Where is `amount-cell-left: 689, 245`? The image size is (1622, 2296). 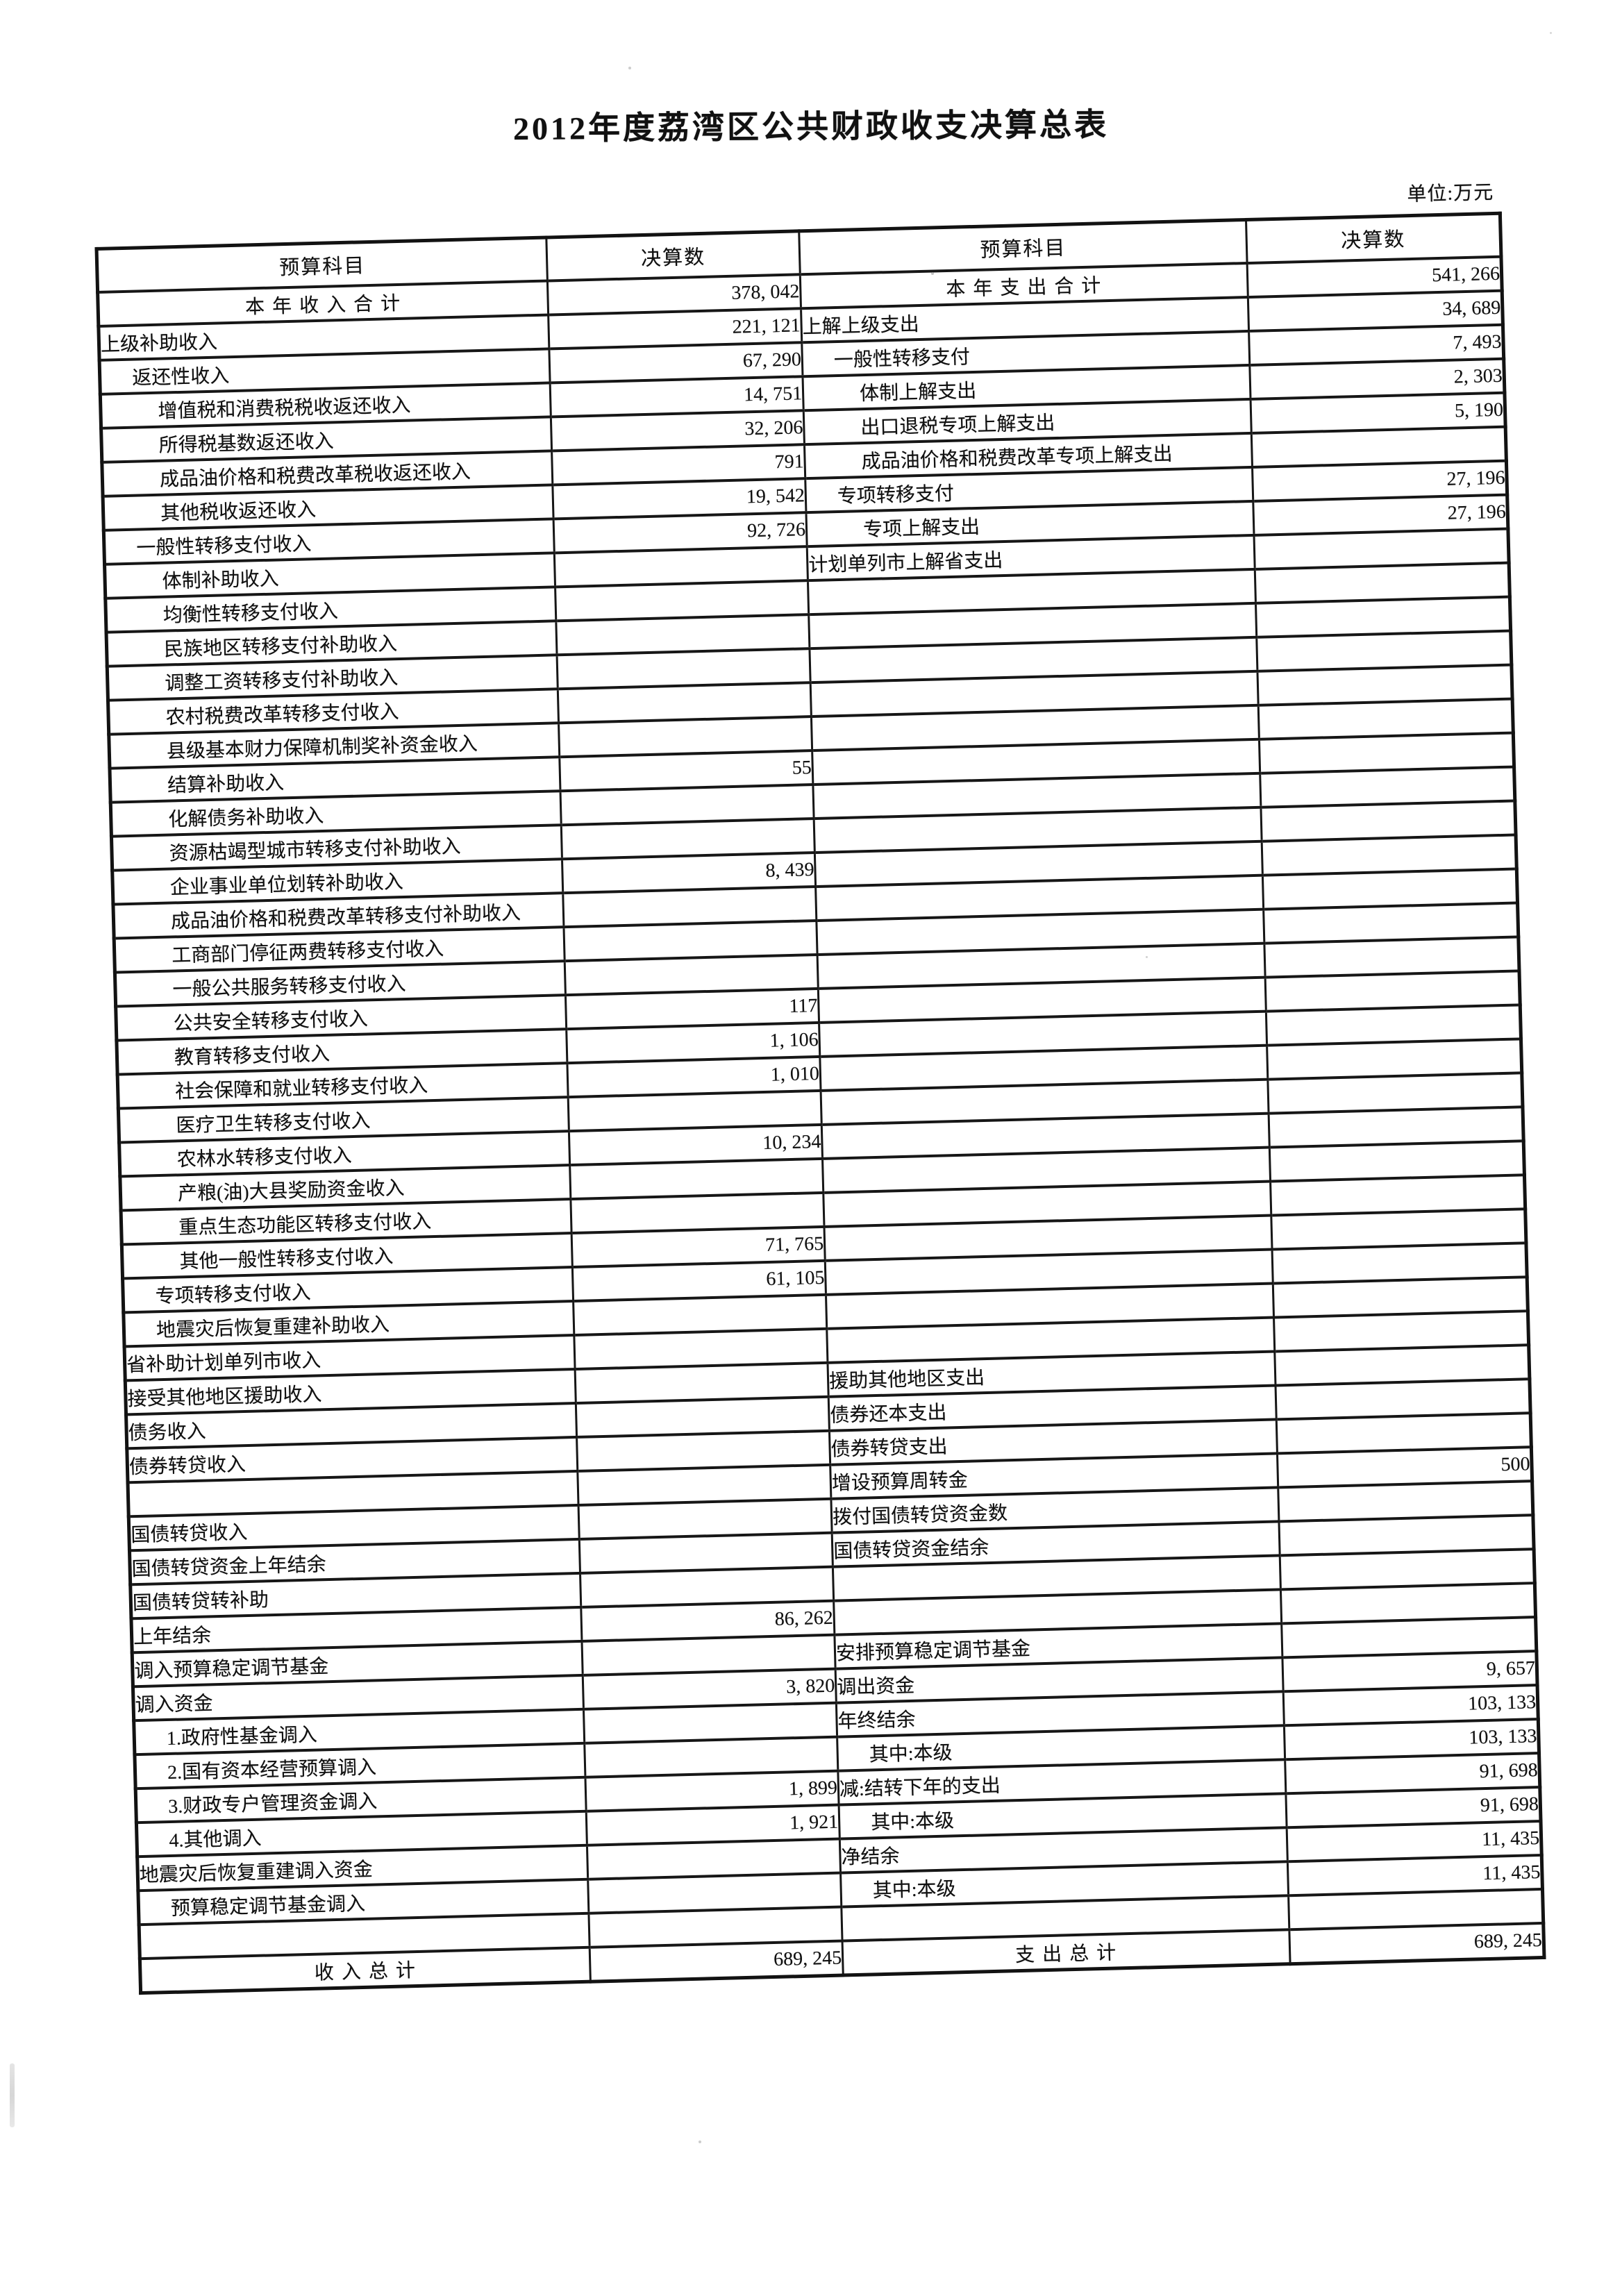 amount-cell-left: 689, 245 is located at coordinates (717, 1961).